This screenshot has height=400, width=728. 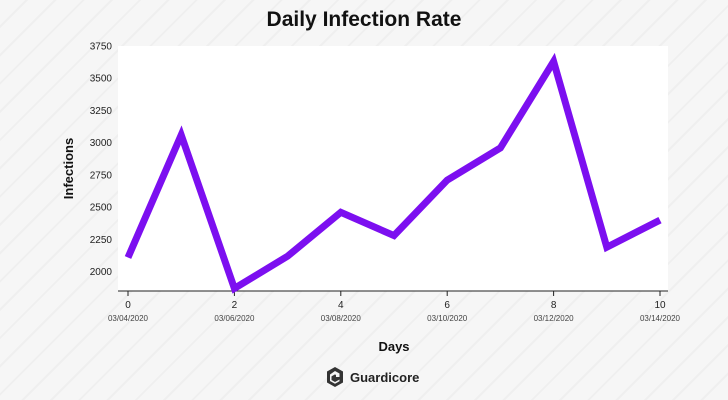 What do you see at coordinates (101, 79) in the screenshot?
I see `y-tick-label: 3500` at bounding box center [101, 79].